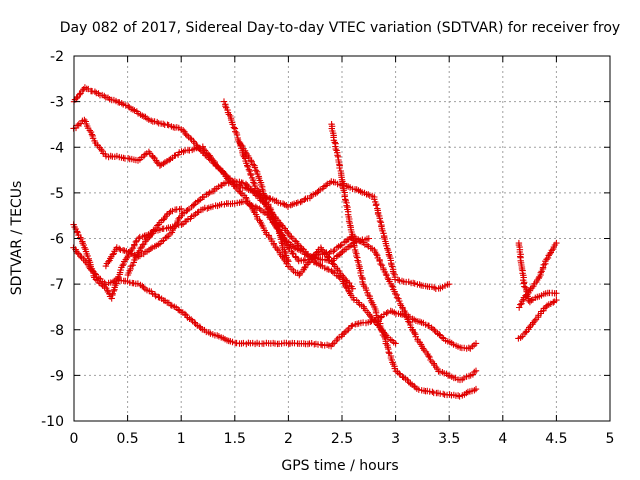 The width and height of the screenshot is (640, 480). What do you see at coordinates (339, 466) in the screenshot?
I see `x-axis-label: GPS time / hours` at bounding box center [339, 466].